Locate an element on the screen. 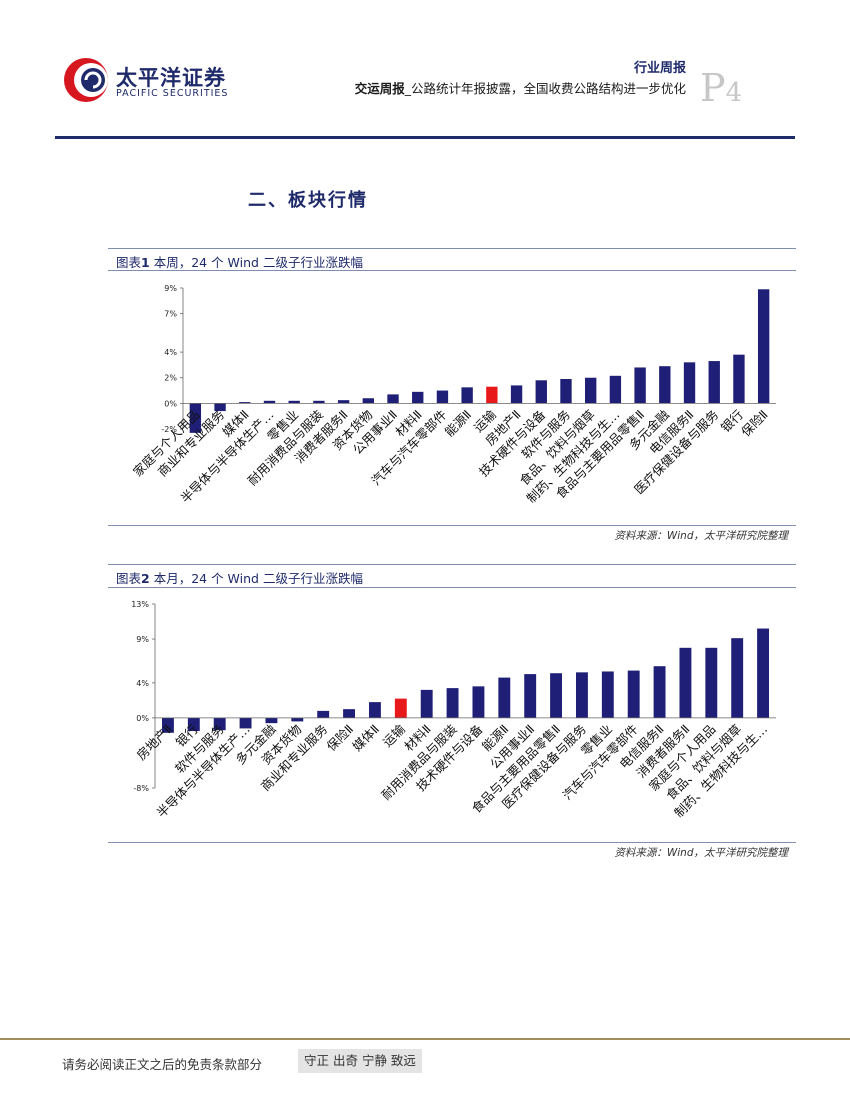 This screenshot has width=850, height=1100. pacific-securities-logo-icon is located at coordinates (86, 80).